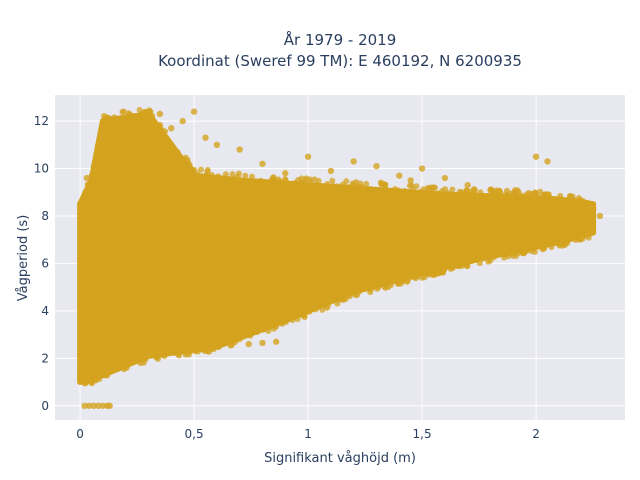 This screenshot has width=640, height=480. I want to click on y-tick-label: 4, so click(45, 311).